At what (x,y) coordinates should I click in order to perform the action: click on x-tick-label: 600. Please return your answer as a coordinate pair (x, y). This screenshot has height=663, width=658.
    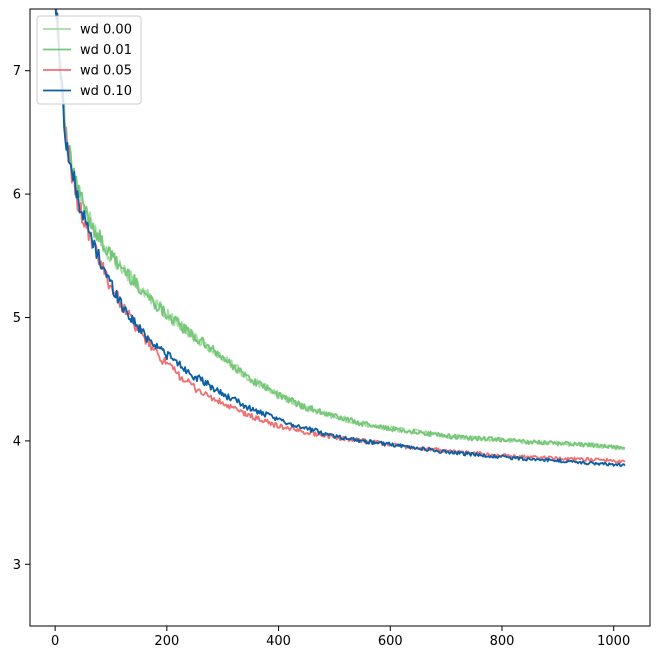
    Looking at the image, I should click on (390, 641).